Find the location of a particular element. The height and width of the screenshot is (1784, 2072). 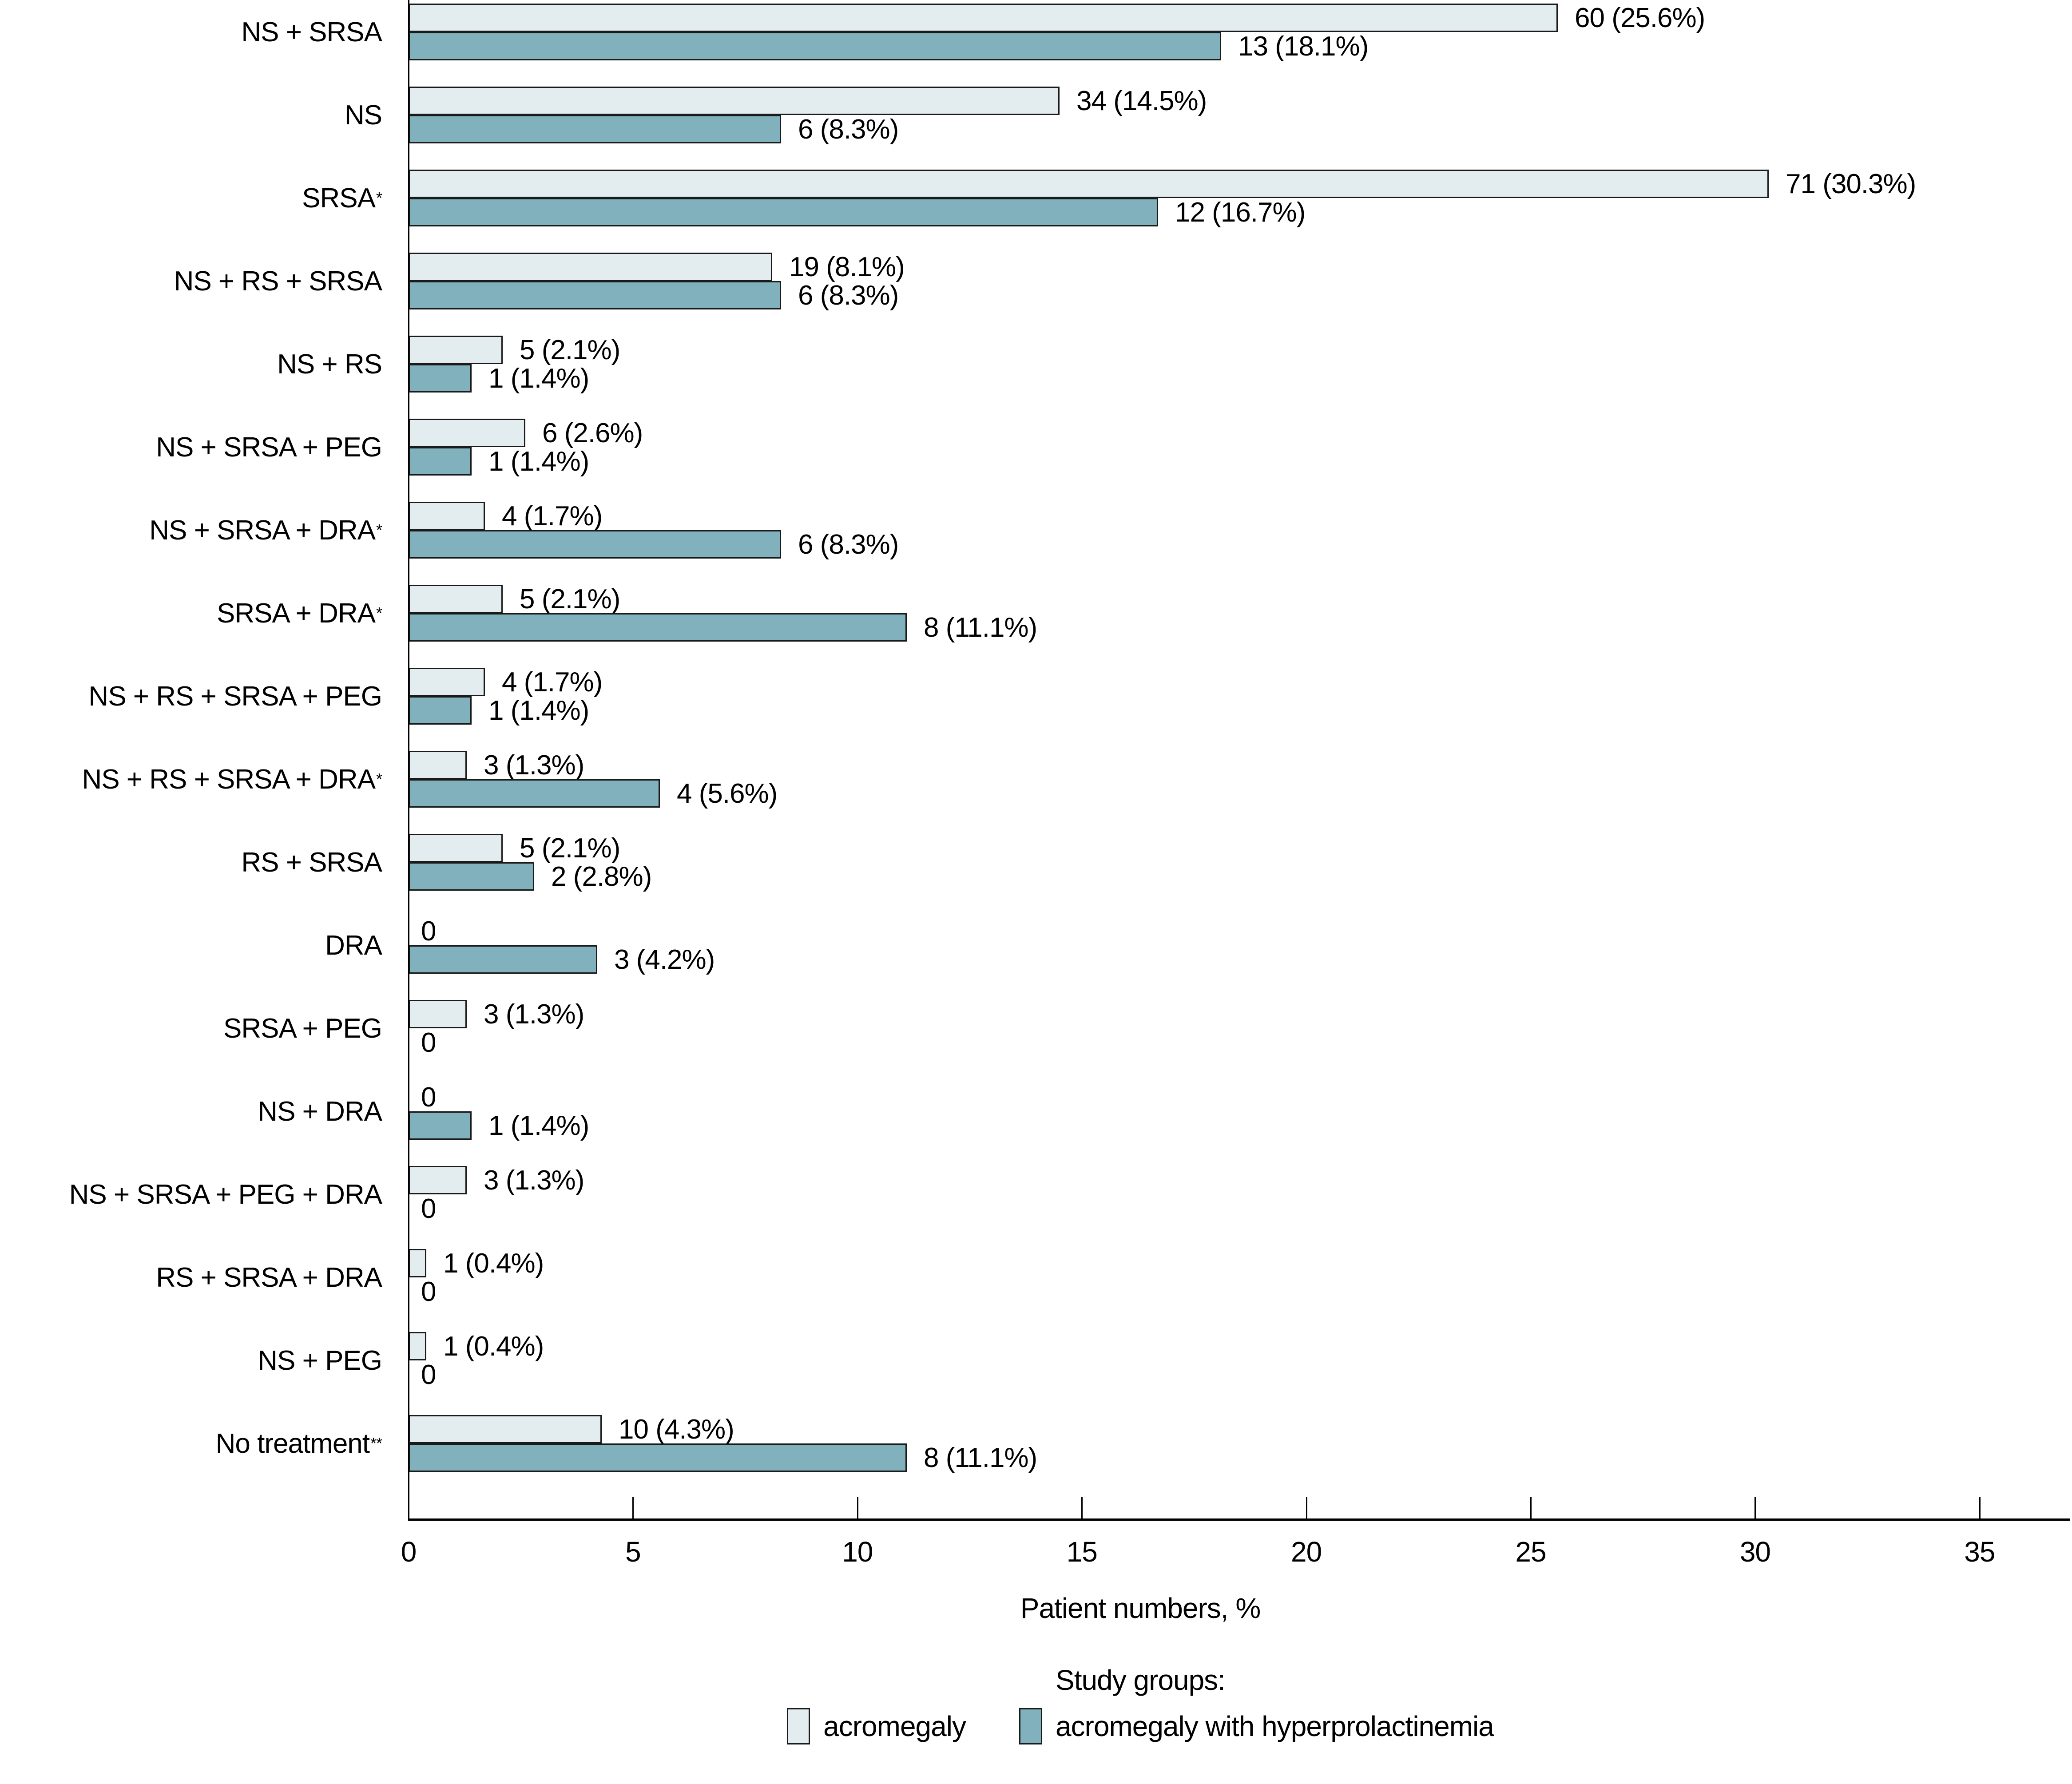

category-label: SRSA + PEG is located at coordinates (191, 1028).